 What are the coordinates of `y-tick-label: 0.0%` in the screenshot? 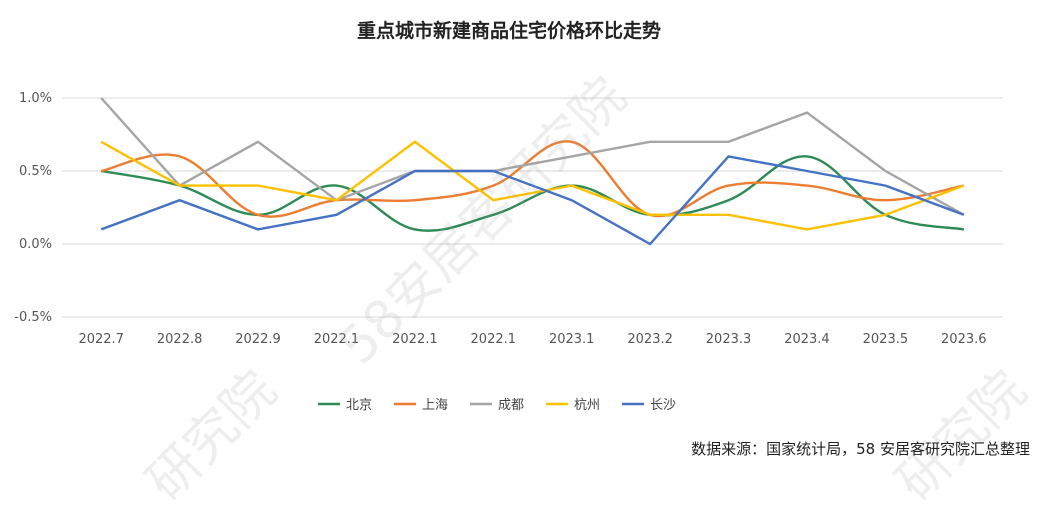 It's located at (35, 244).